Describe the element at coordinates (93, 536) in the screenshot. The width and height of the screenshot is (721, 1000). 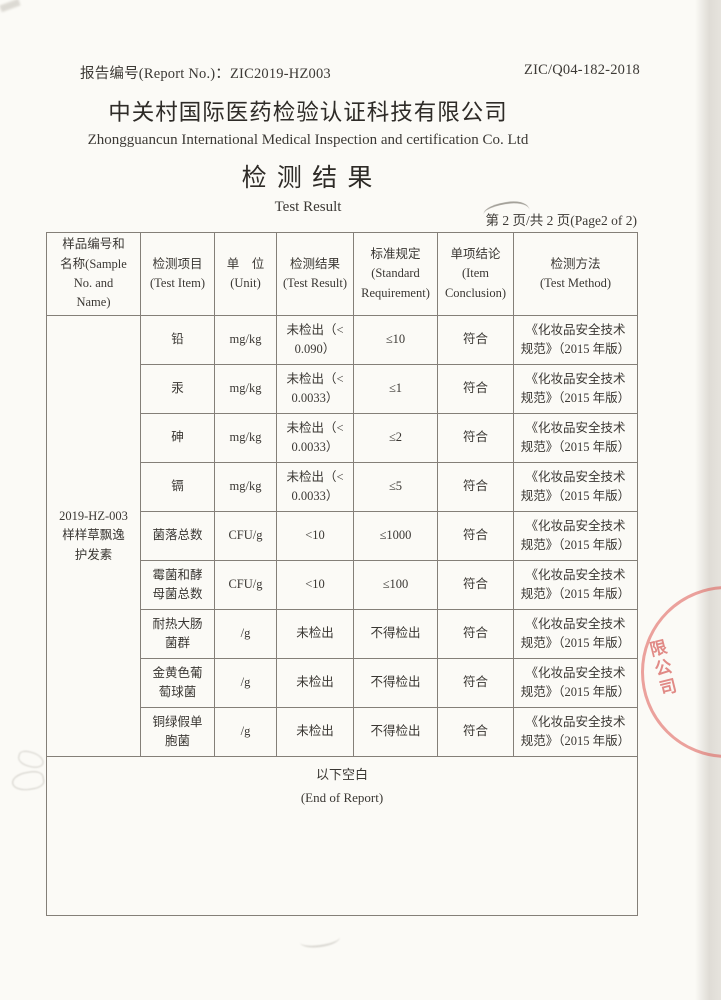
I see `cell-sample-name: 2019-HZ-003 样样草飘逸 护发素` at that location.